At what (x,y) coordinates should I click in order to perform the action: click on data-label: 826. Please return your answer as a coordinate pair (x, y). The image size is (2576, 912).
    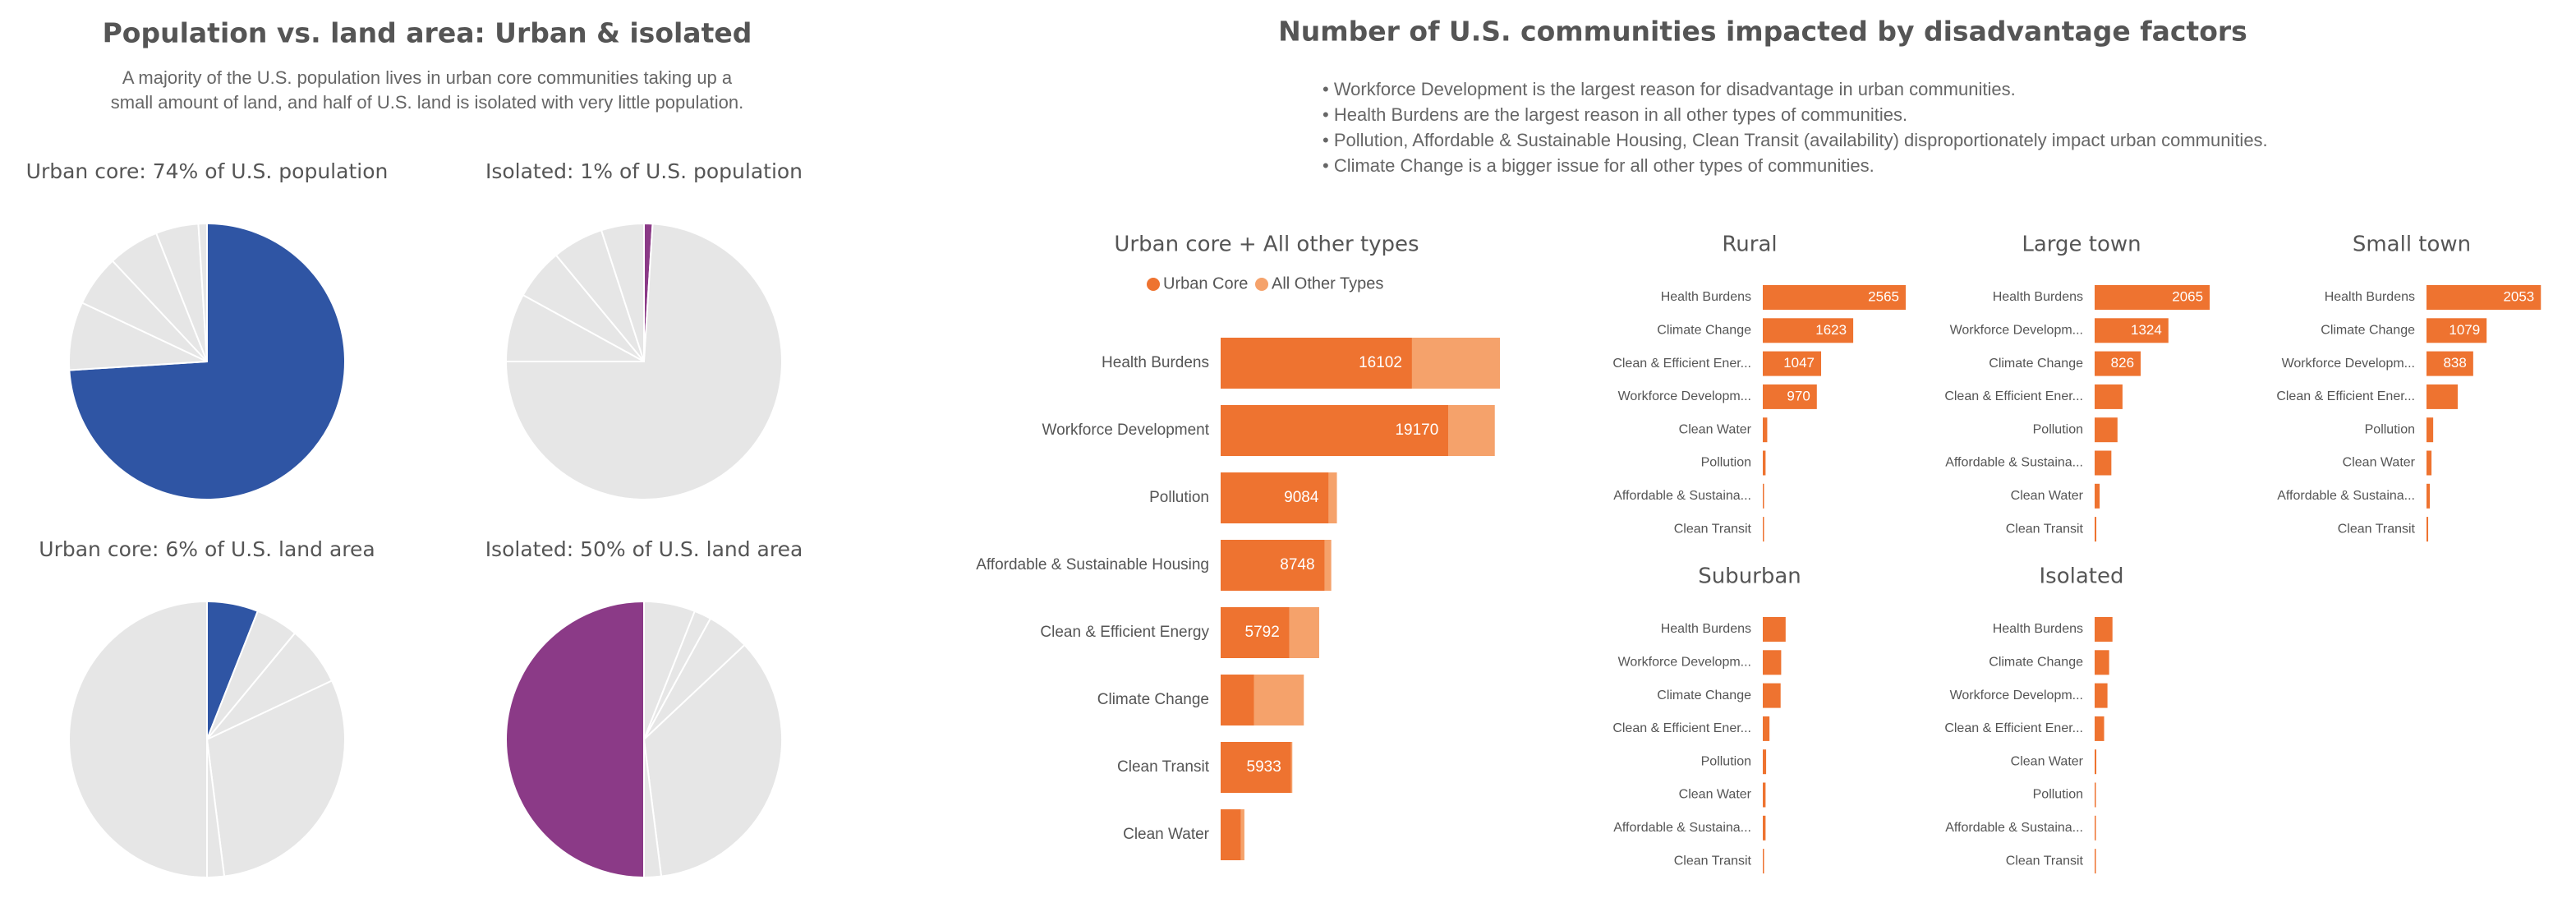
    Looking at the image, I should click on (2122, 363).